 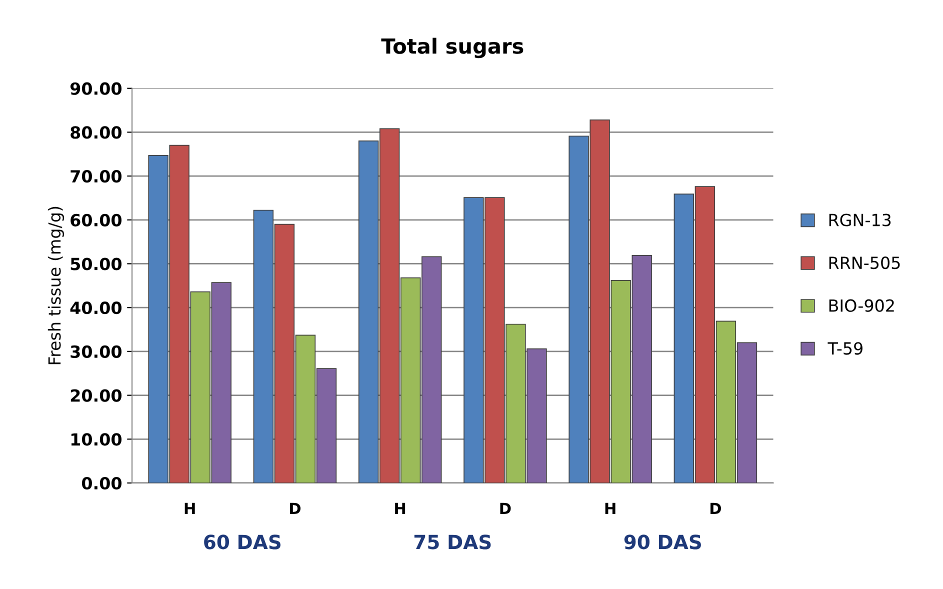 I want to click on legend-label: T-59, so click(x=845, y=348).